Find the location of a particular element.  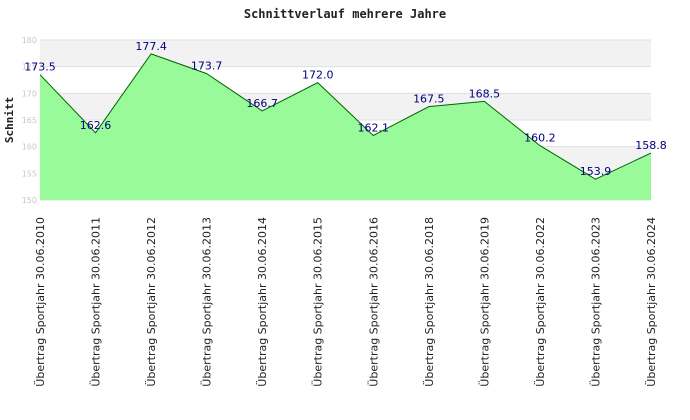

x-tick-label: Übertrag Sportjahr 30.06.2010 is located at coordinates (40, 302).